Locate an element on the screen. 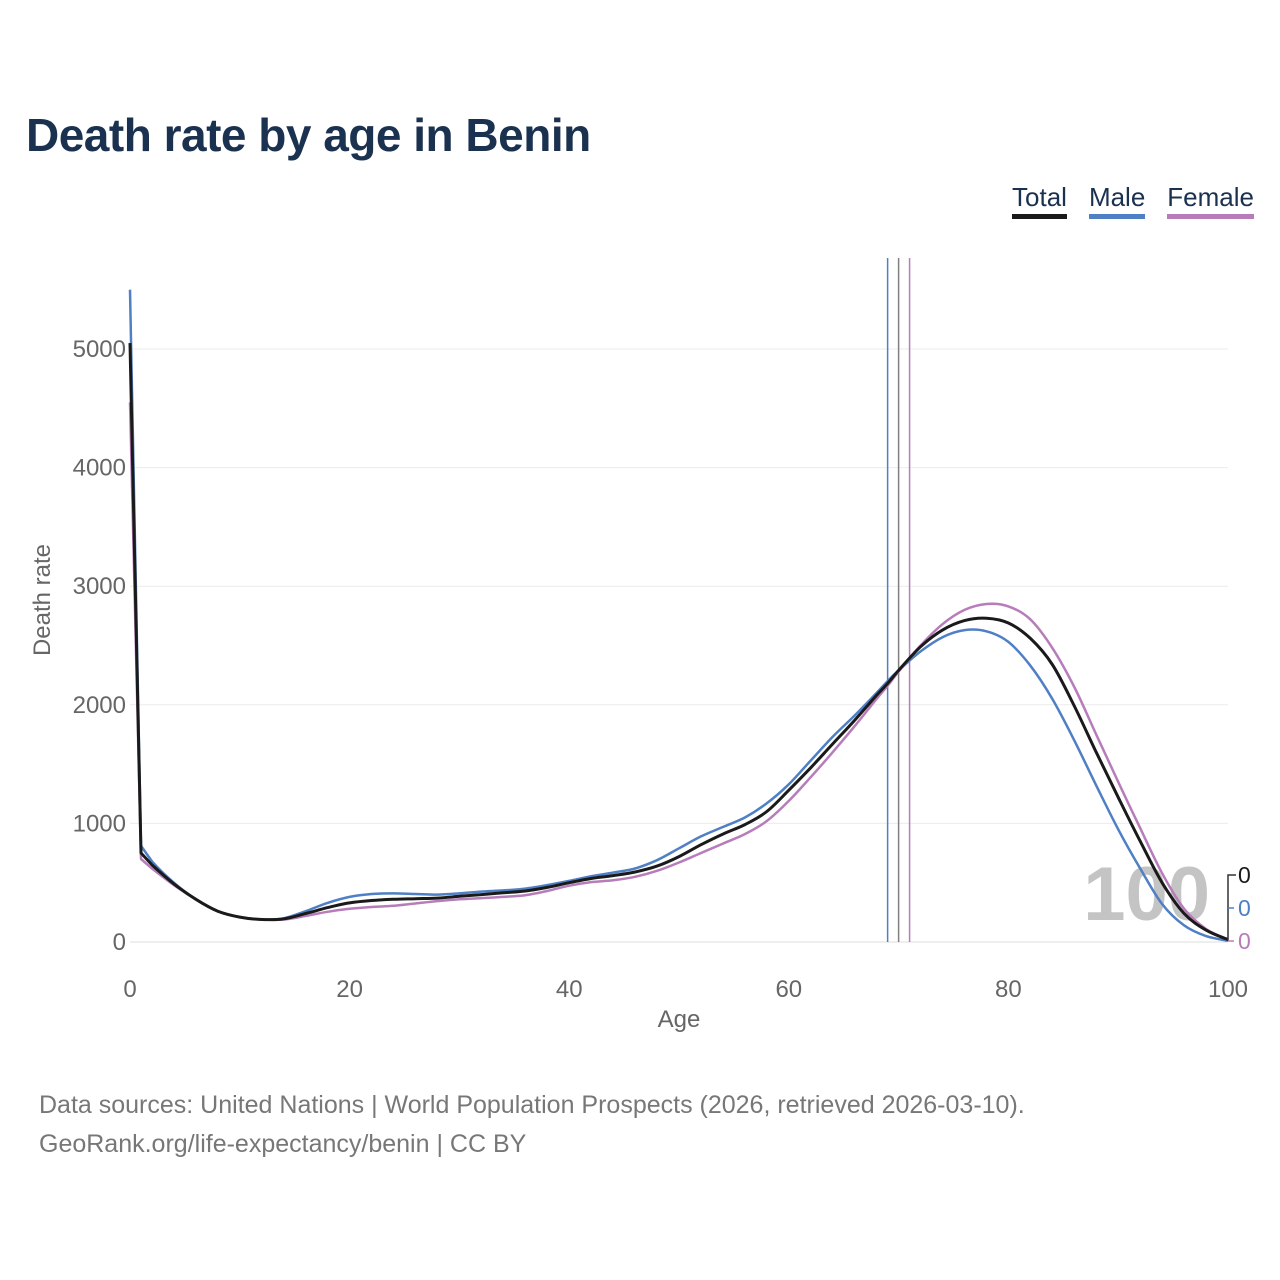  y-tick-2000: 2000 is located at coordinates (99, 705).